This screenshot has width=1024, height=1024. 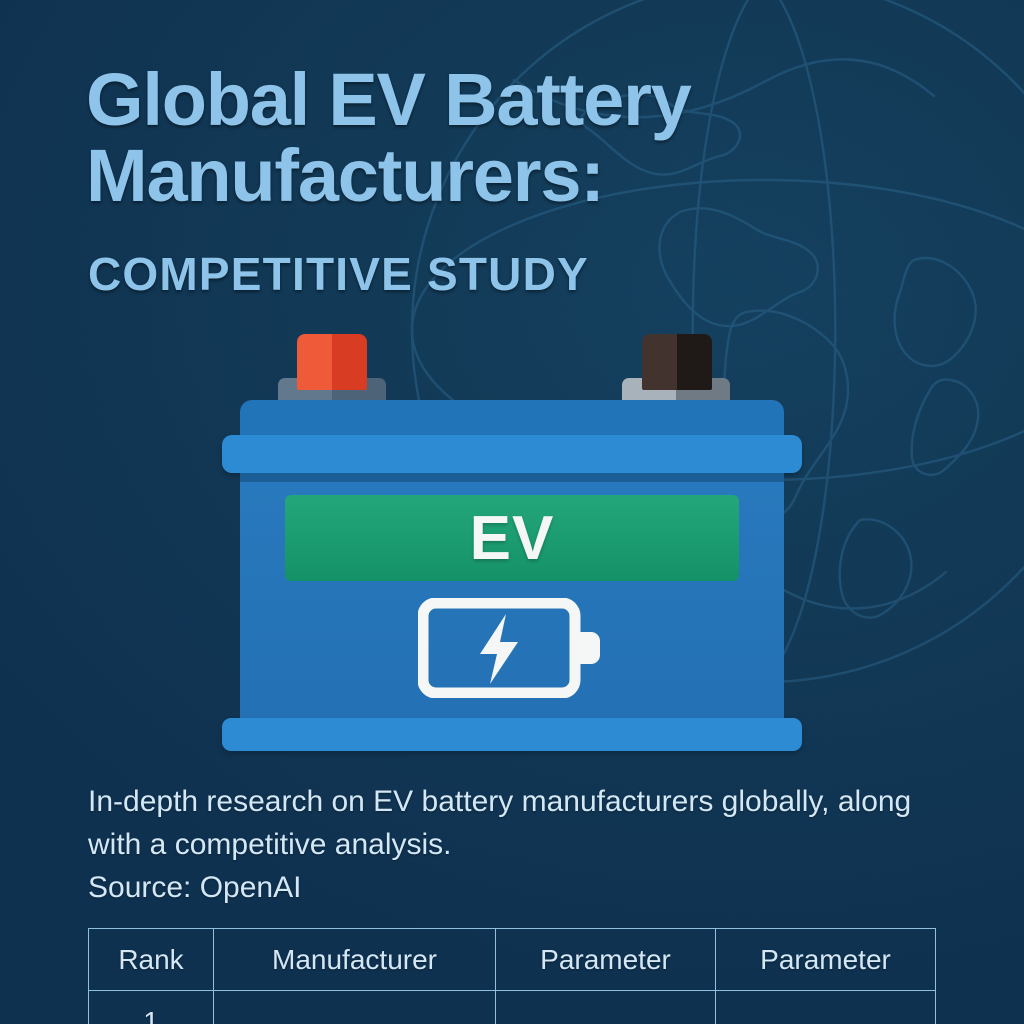 What do you see at coordinates (677, 362) in the screenshot?
I see `negative-terminal-icon` at bounding box center [677, 362].